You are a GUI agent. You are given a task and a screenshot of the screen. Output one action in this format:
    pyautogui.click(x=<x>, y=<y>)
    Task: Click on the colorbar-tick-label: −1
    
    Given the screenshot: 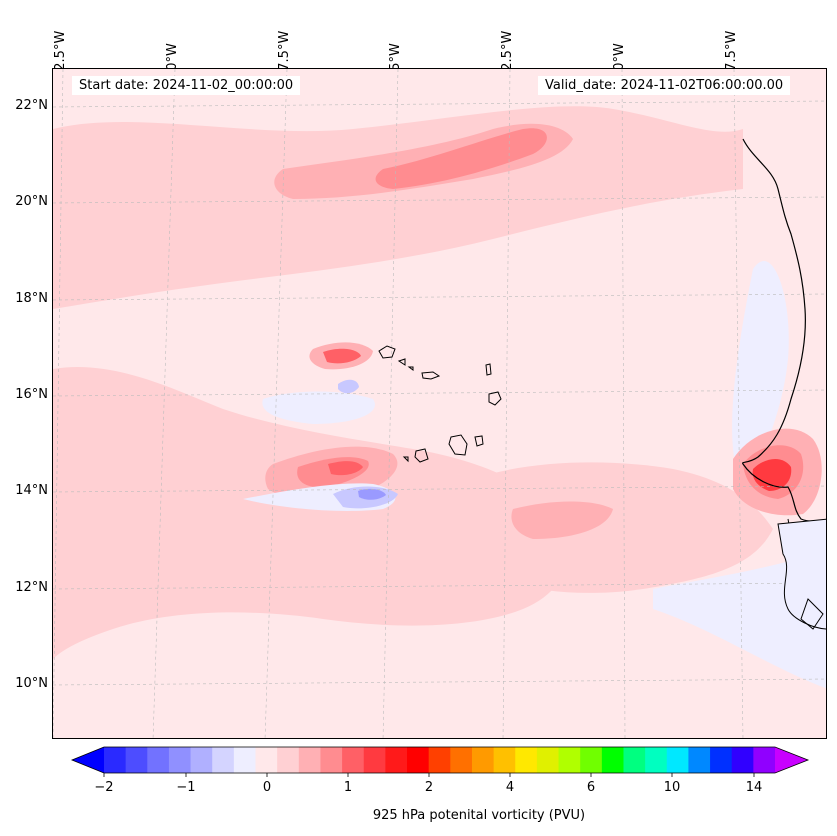 What is the action you would take?
    pyautogui.click(x=186, y=787)
    